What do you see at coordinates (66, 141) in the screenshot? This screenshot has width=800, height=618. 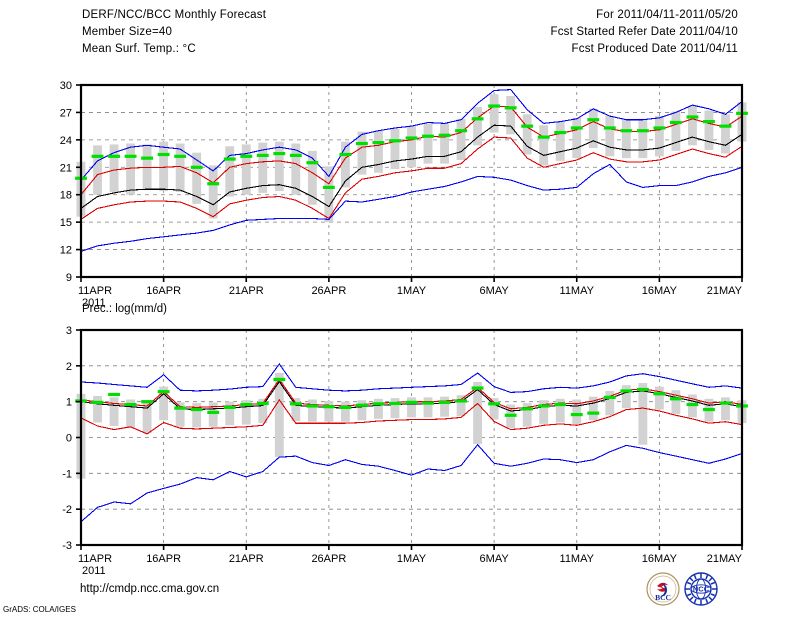 I see `y-tick-label: 24` at bounding box center [66, 141].